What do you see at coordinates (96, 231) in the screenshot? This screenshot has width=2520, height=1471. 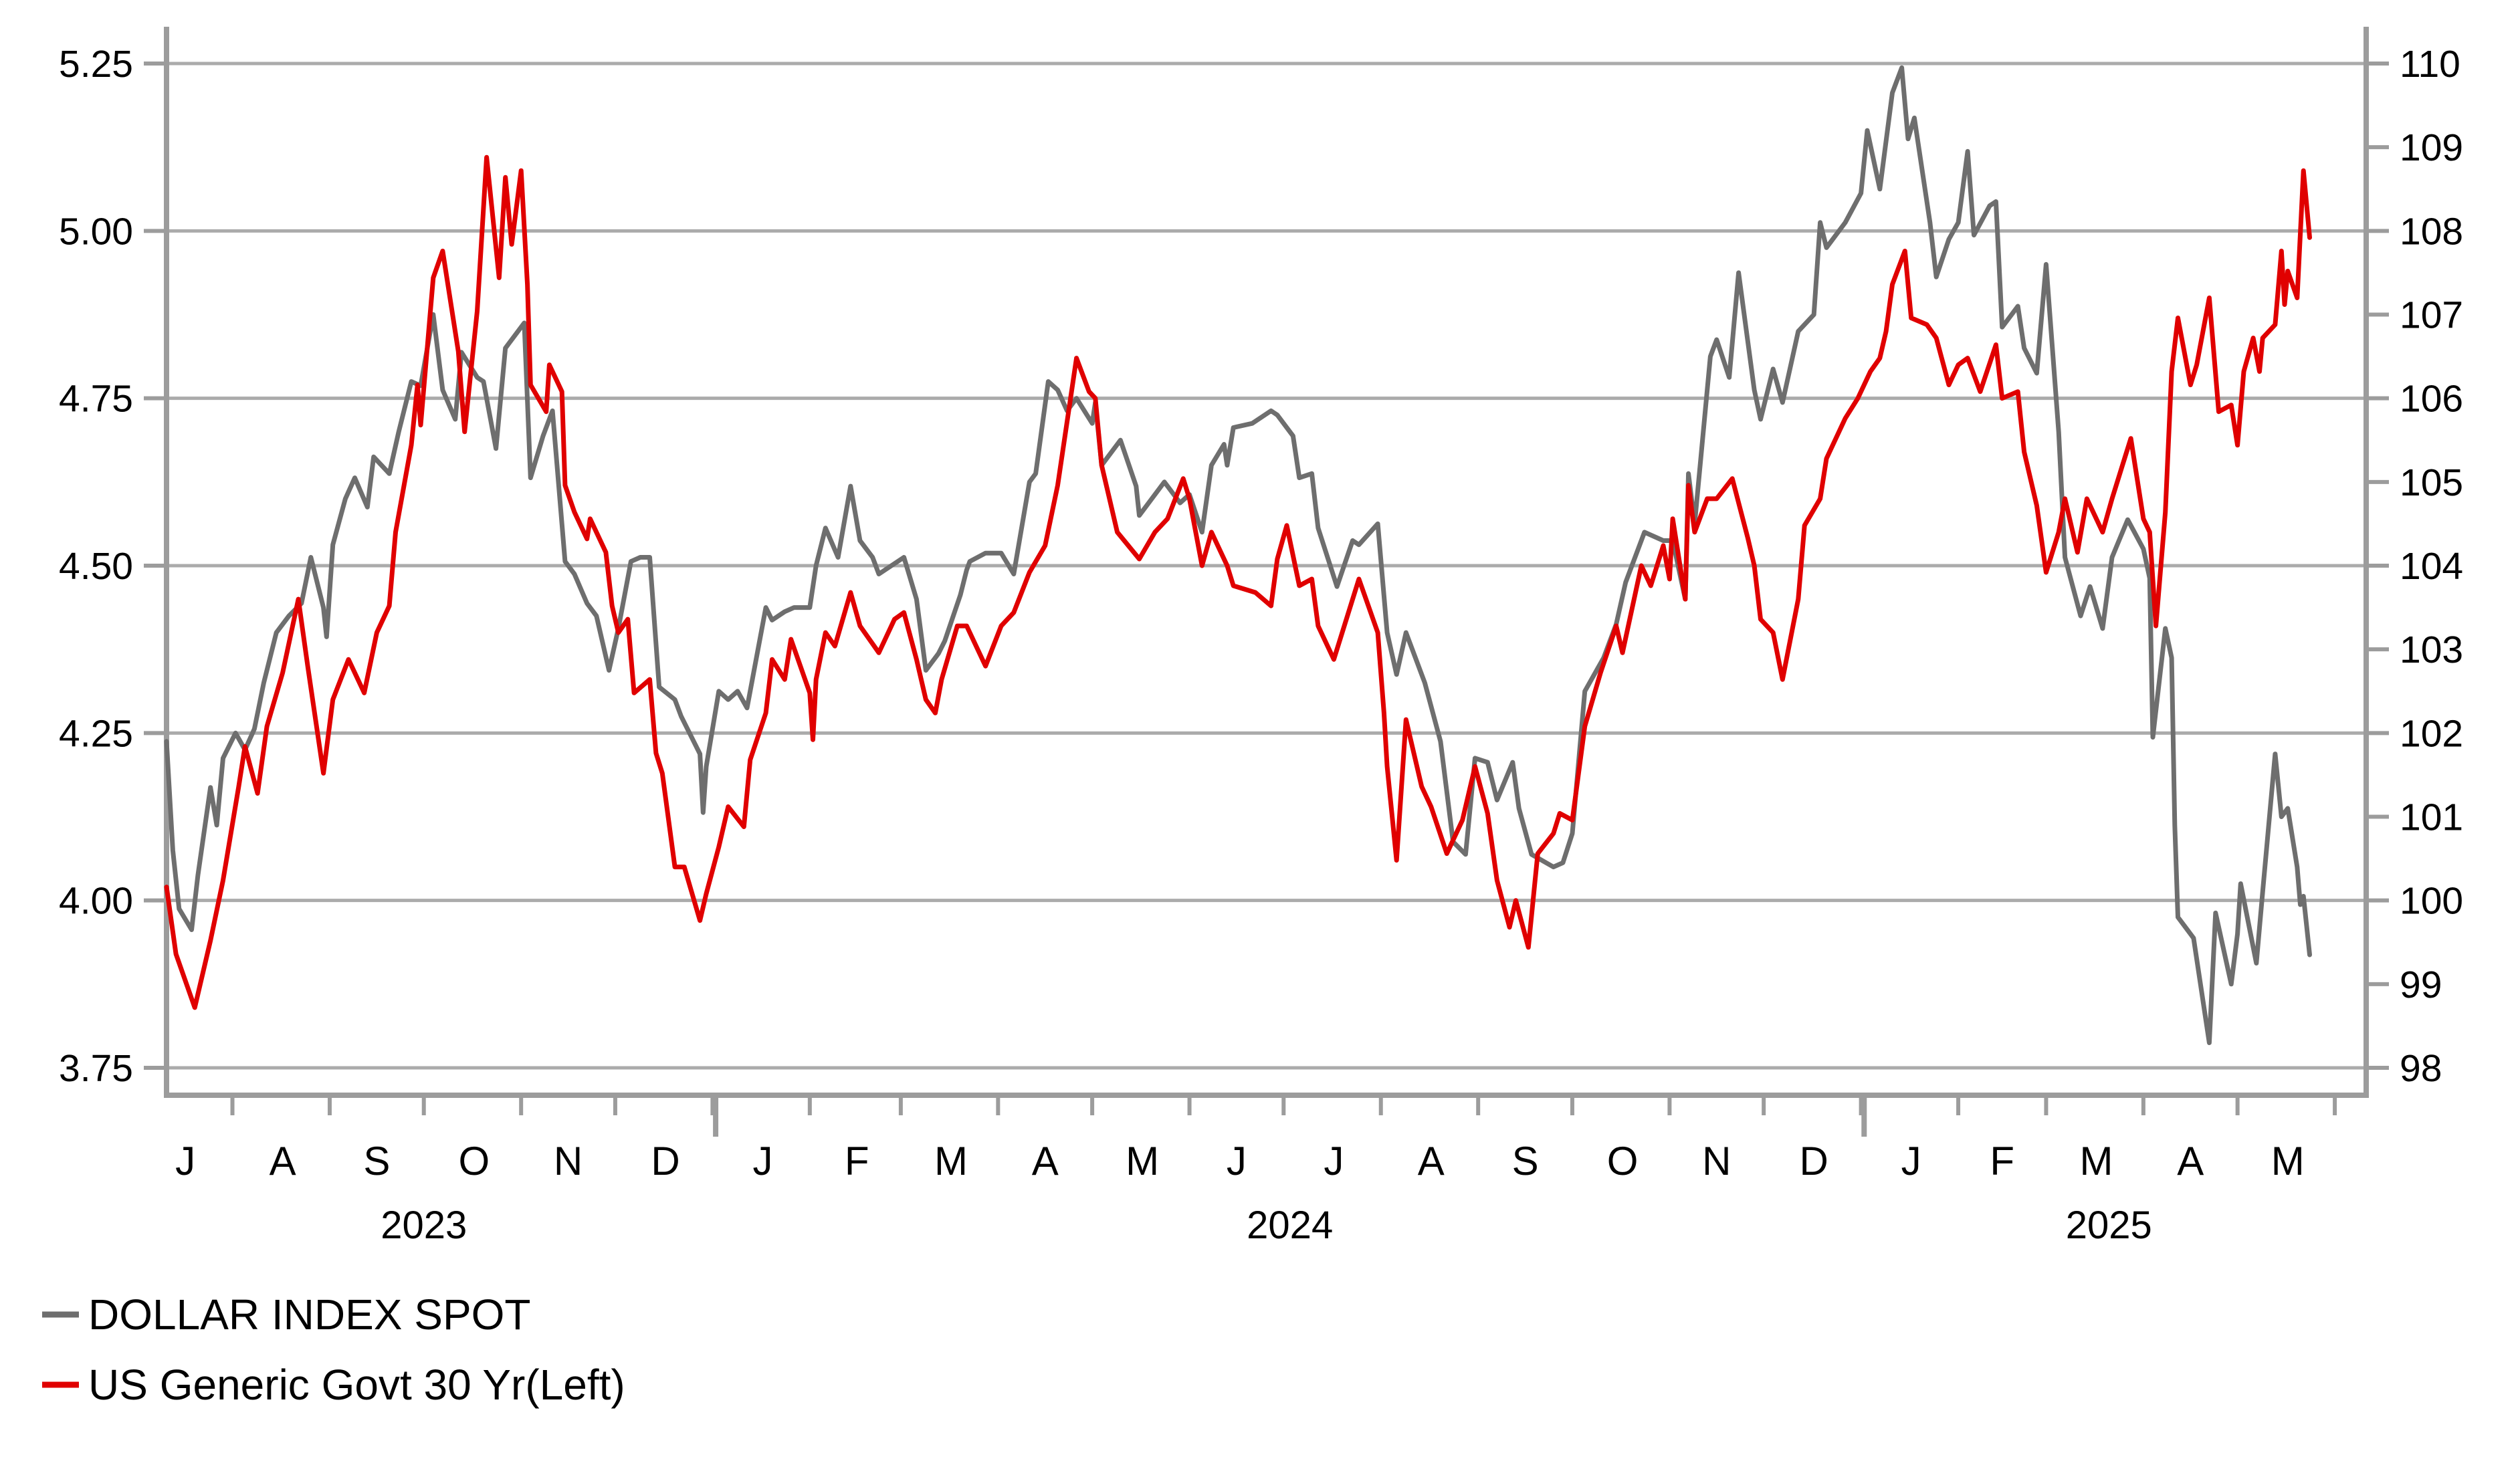 I see `left-axis-tick-label: 5.00` at bounding box center [96, 231].